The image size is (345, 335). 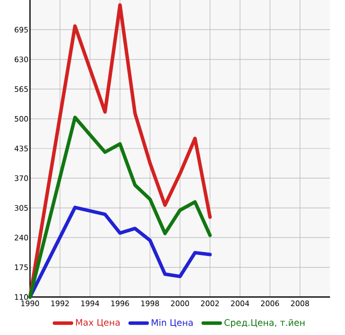 What do you see at coordinates (98, 323) in the screenshot?
I see `legend-label: Max Цена` at bounding box center [98, 323].